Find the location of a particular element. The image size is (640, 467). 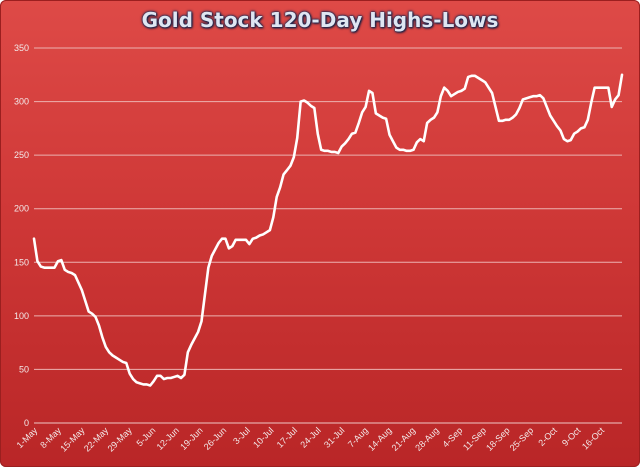

y-tick-label: 300 is located at coordinates (21, 102).